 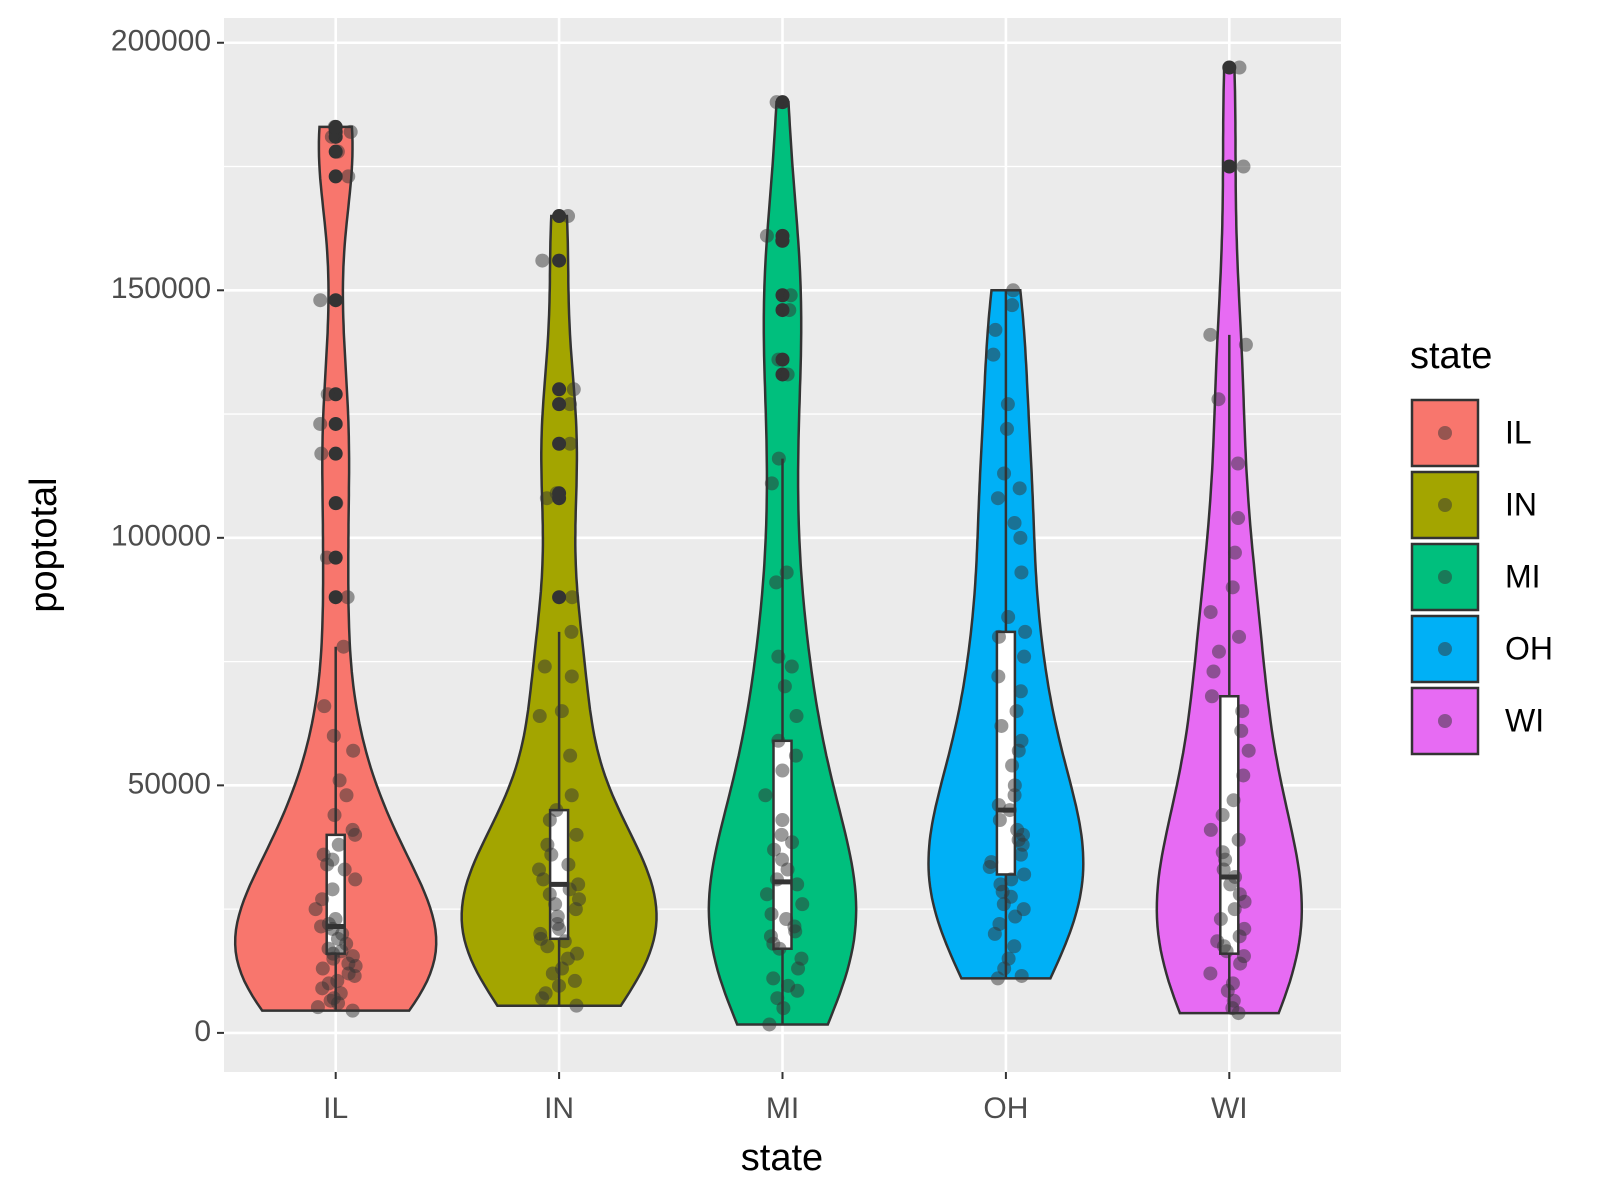 I want to click on x-tick-label: IL, so click(x=335, y=1108).